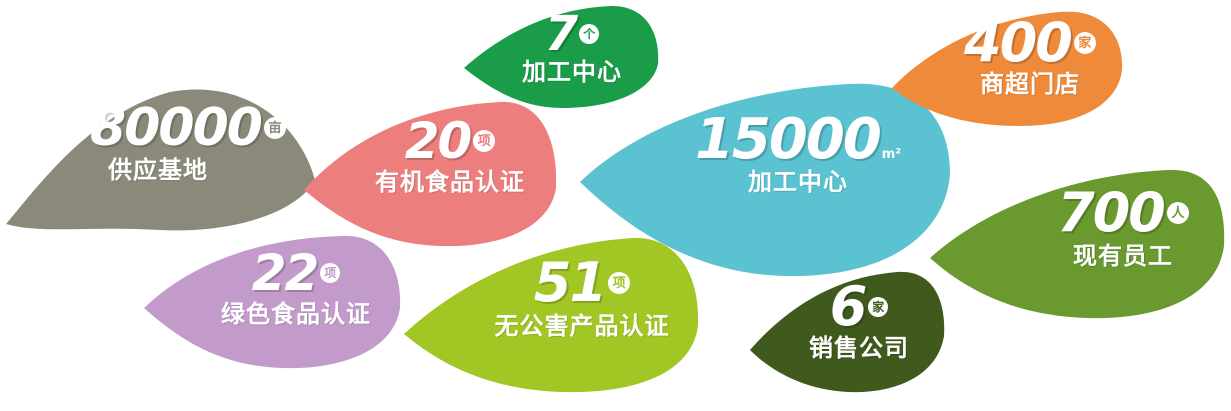 The image size is (1231, 411). I want to click on stat-unit: 个, so click(589, 34).